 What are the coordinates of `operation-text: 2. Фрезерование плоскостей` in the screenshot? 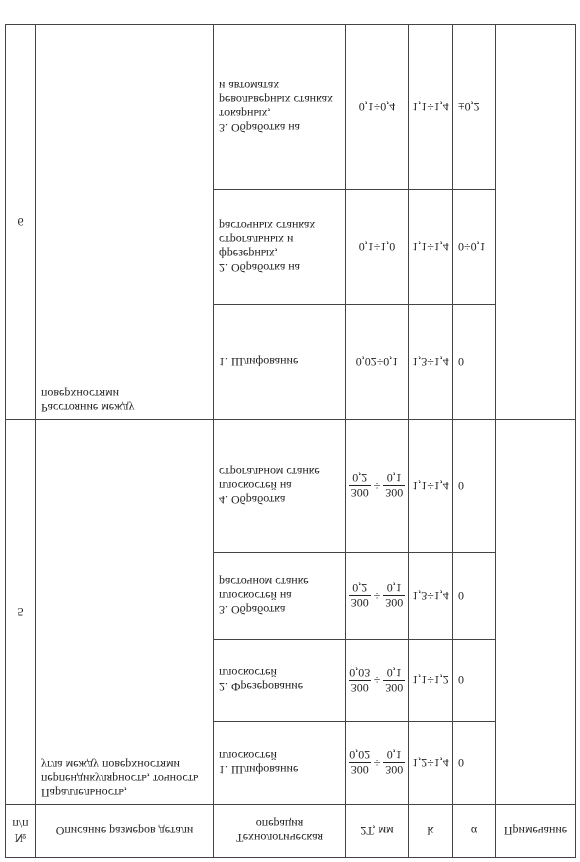 It's located at (261, 680).